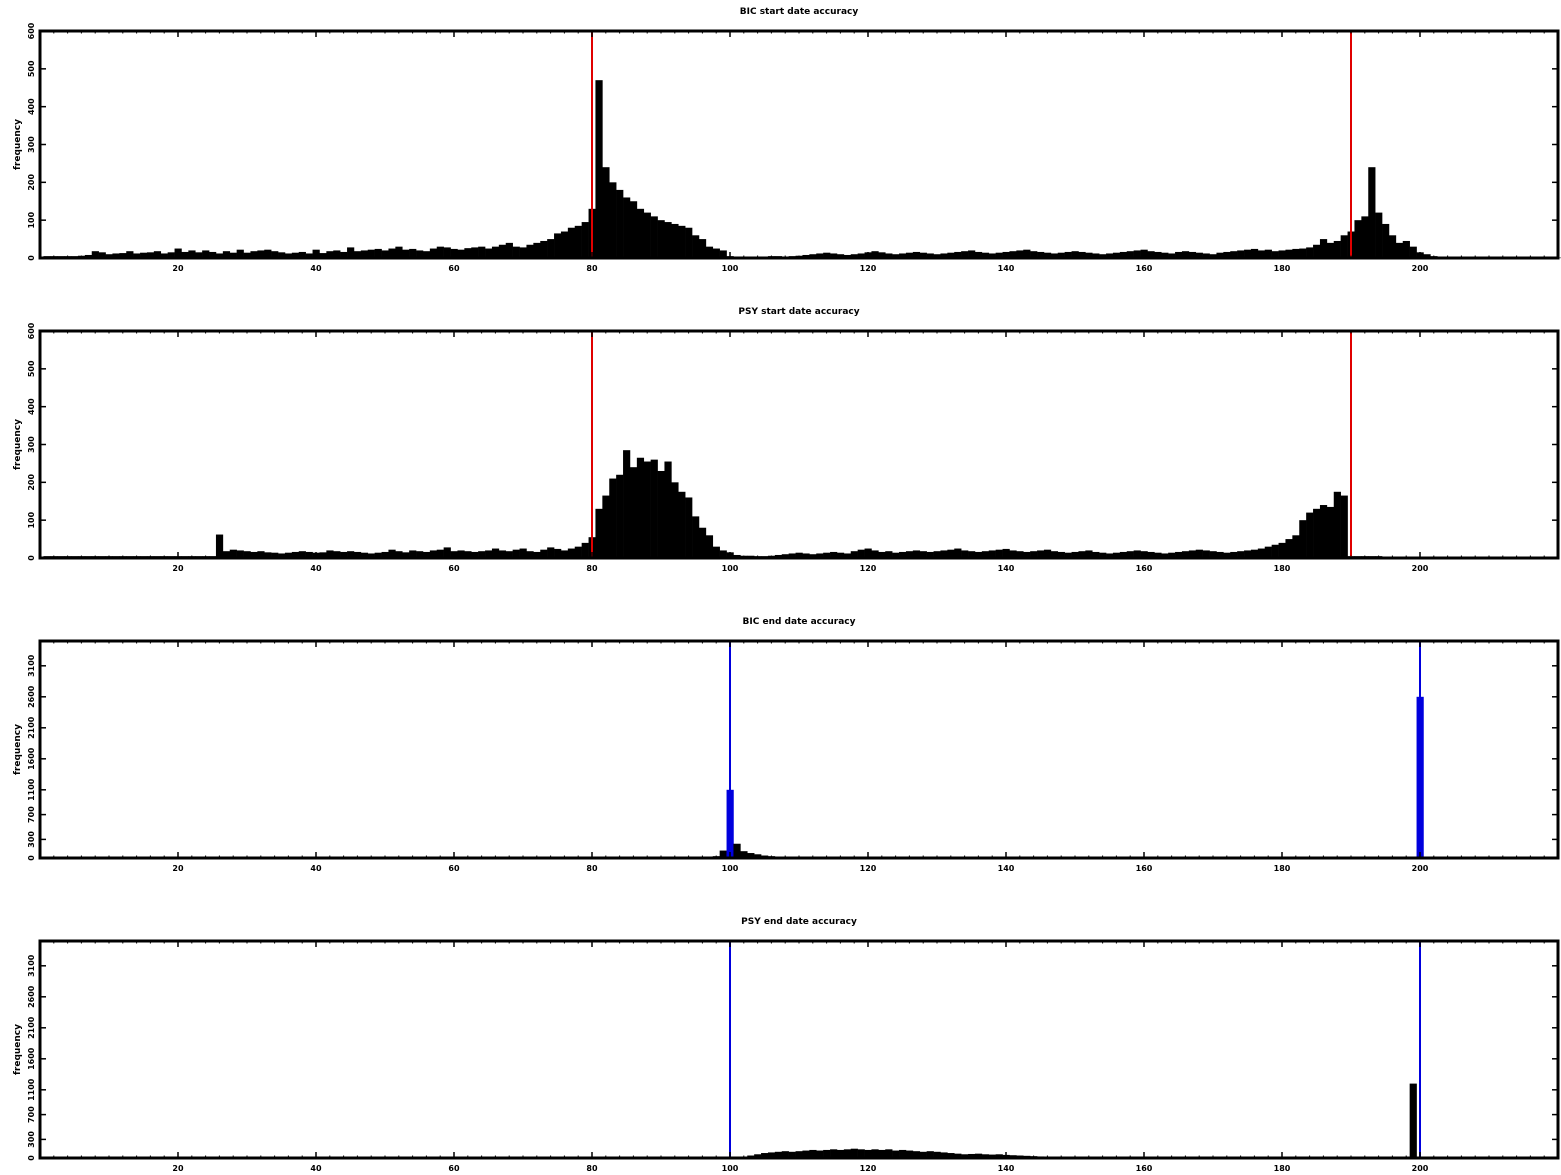 This screenshot has width=1561, height=1175. What do you see at coordinates (316, 268) in the screenshot?
I see `x-tick-label: 40` at bounding box center [316, 268].